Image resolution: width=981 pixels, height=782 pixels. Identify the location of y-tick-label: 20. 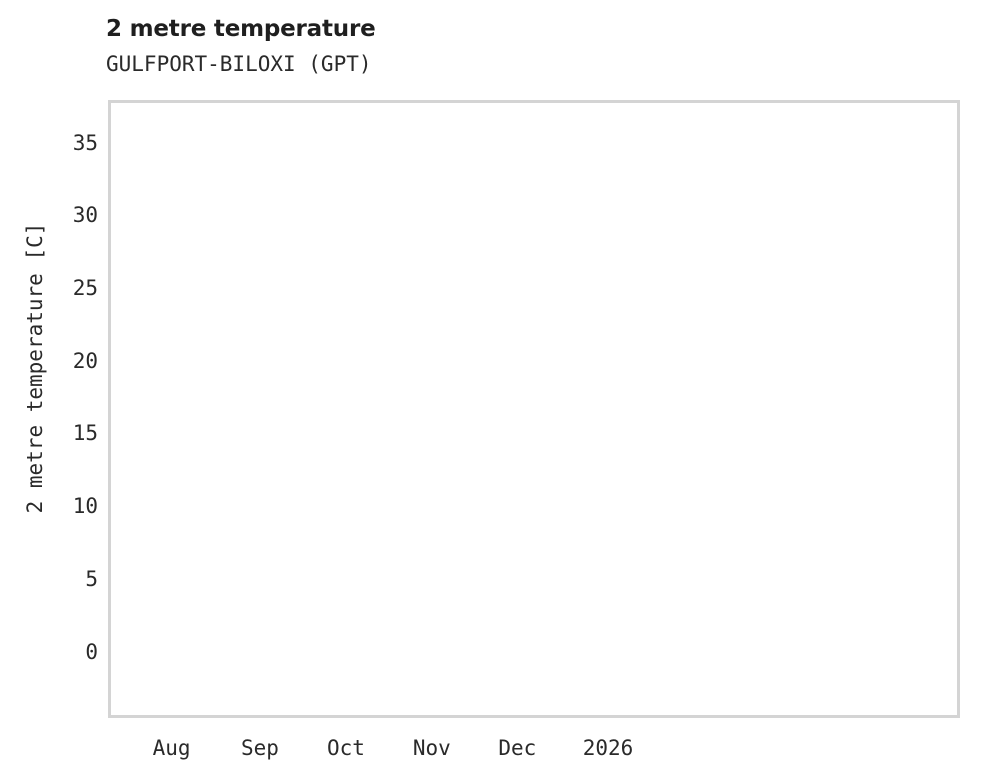
(85, 360).